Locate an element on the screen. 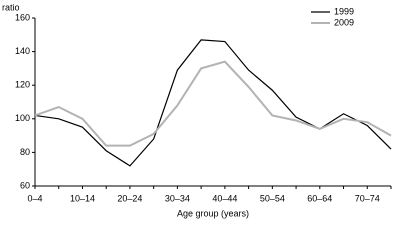 This screenshot has width=397, height=240. y-tick-label: 80 is located at coordinates (25, 152).